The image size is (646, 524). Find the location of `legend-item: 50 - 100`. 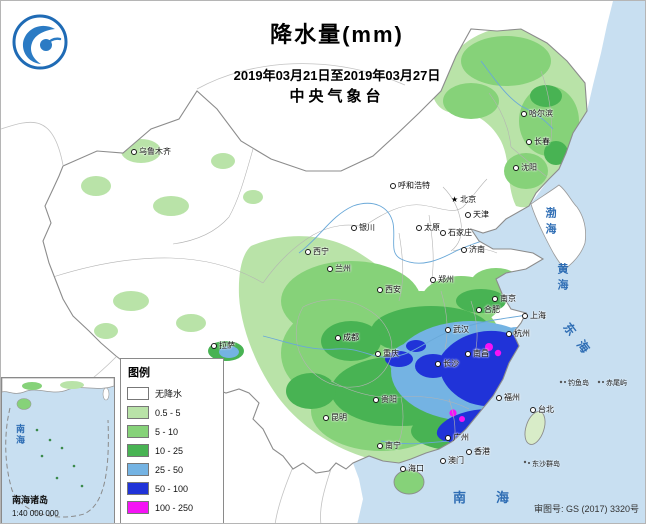

legend-item: 50 - 100 is located at coordinates (172, 488).